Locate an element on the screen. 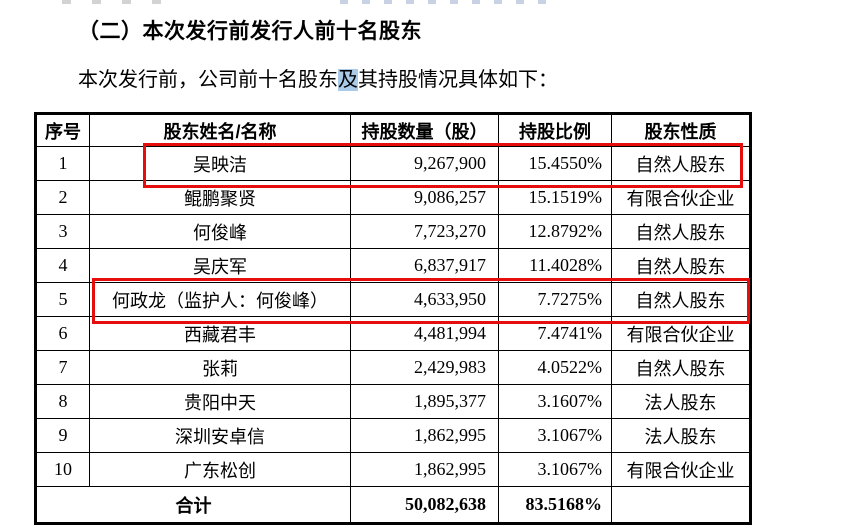 This screenshot has height=532, width=857. shares-ratio: 15.4550% is located at coordinates (555, 163).